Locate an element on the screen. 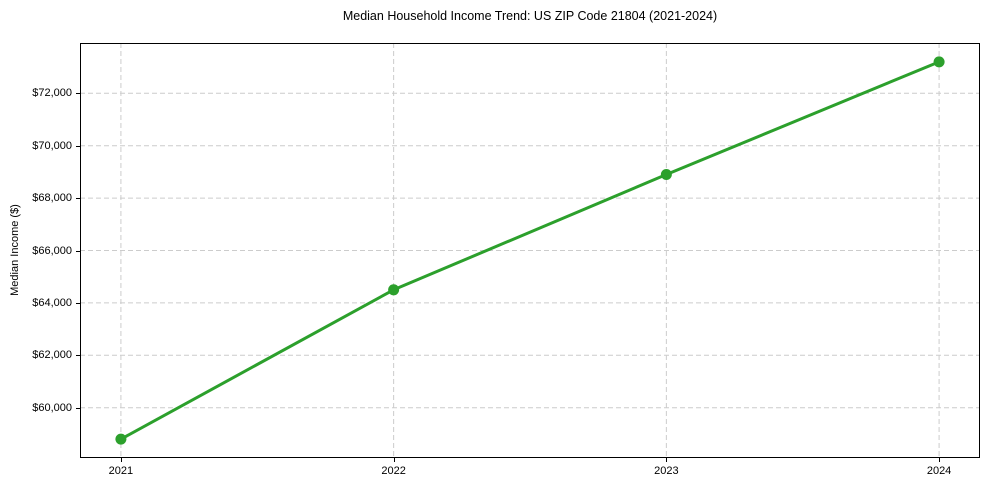 Image resolution: width=989 pixels, height=490 pixels. y-tick-label: $60,000 is located at coordinates (52, 407).